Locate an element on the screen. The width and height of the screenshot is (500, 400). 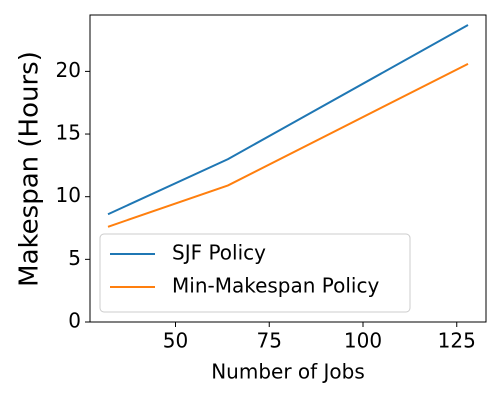
legend-label: SJF Policy is located at coordinates (219, 253).